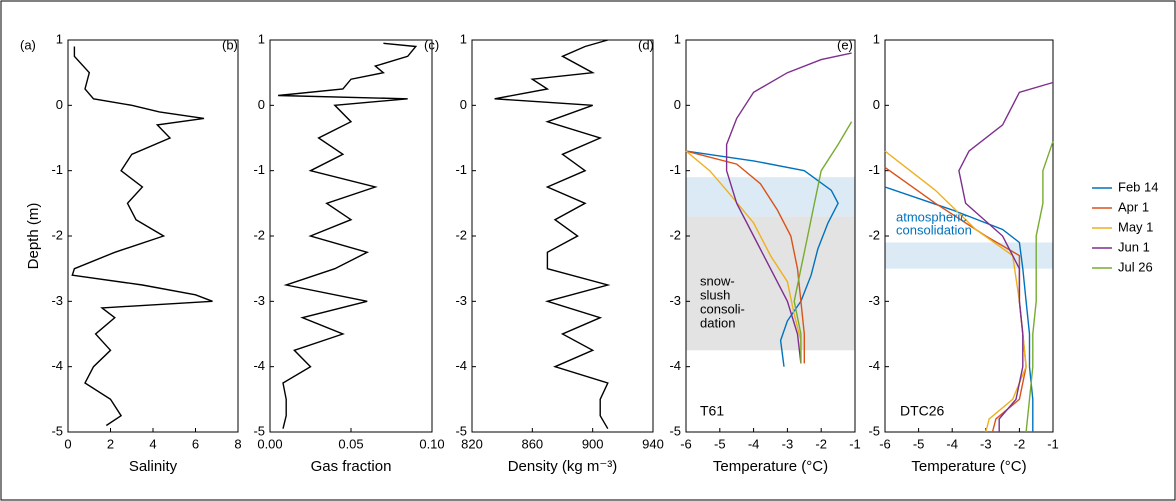 The image size is (1176, 501). I want to click on legend-label: May 1, so click(1135, 226).